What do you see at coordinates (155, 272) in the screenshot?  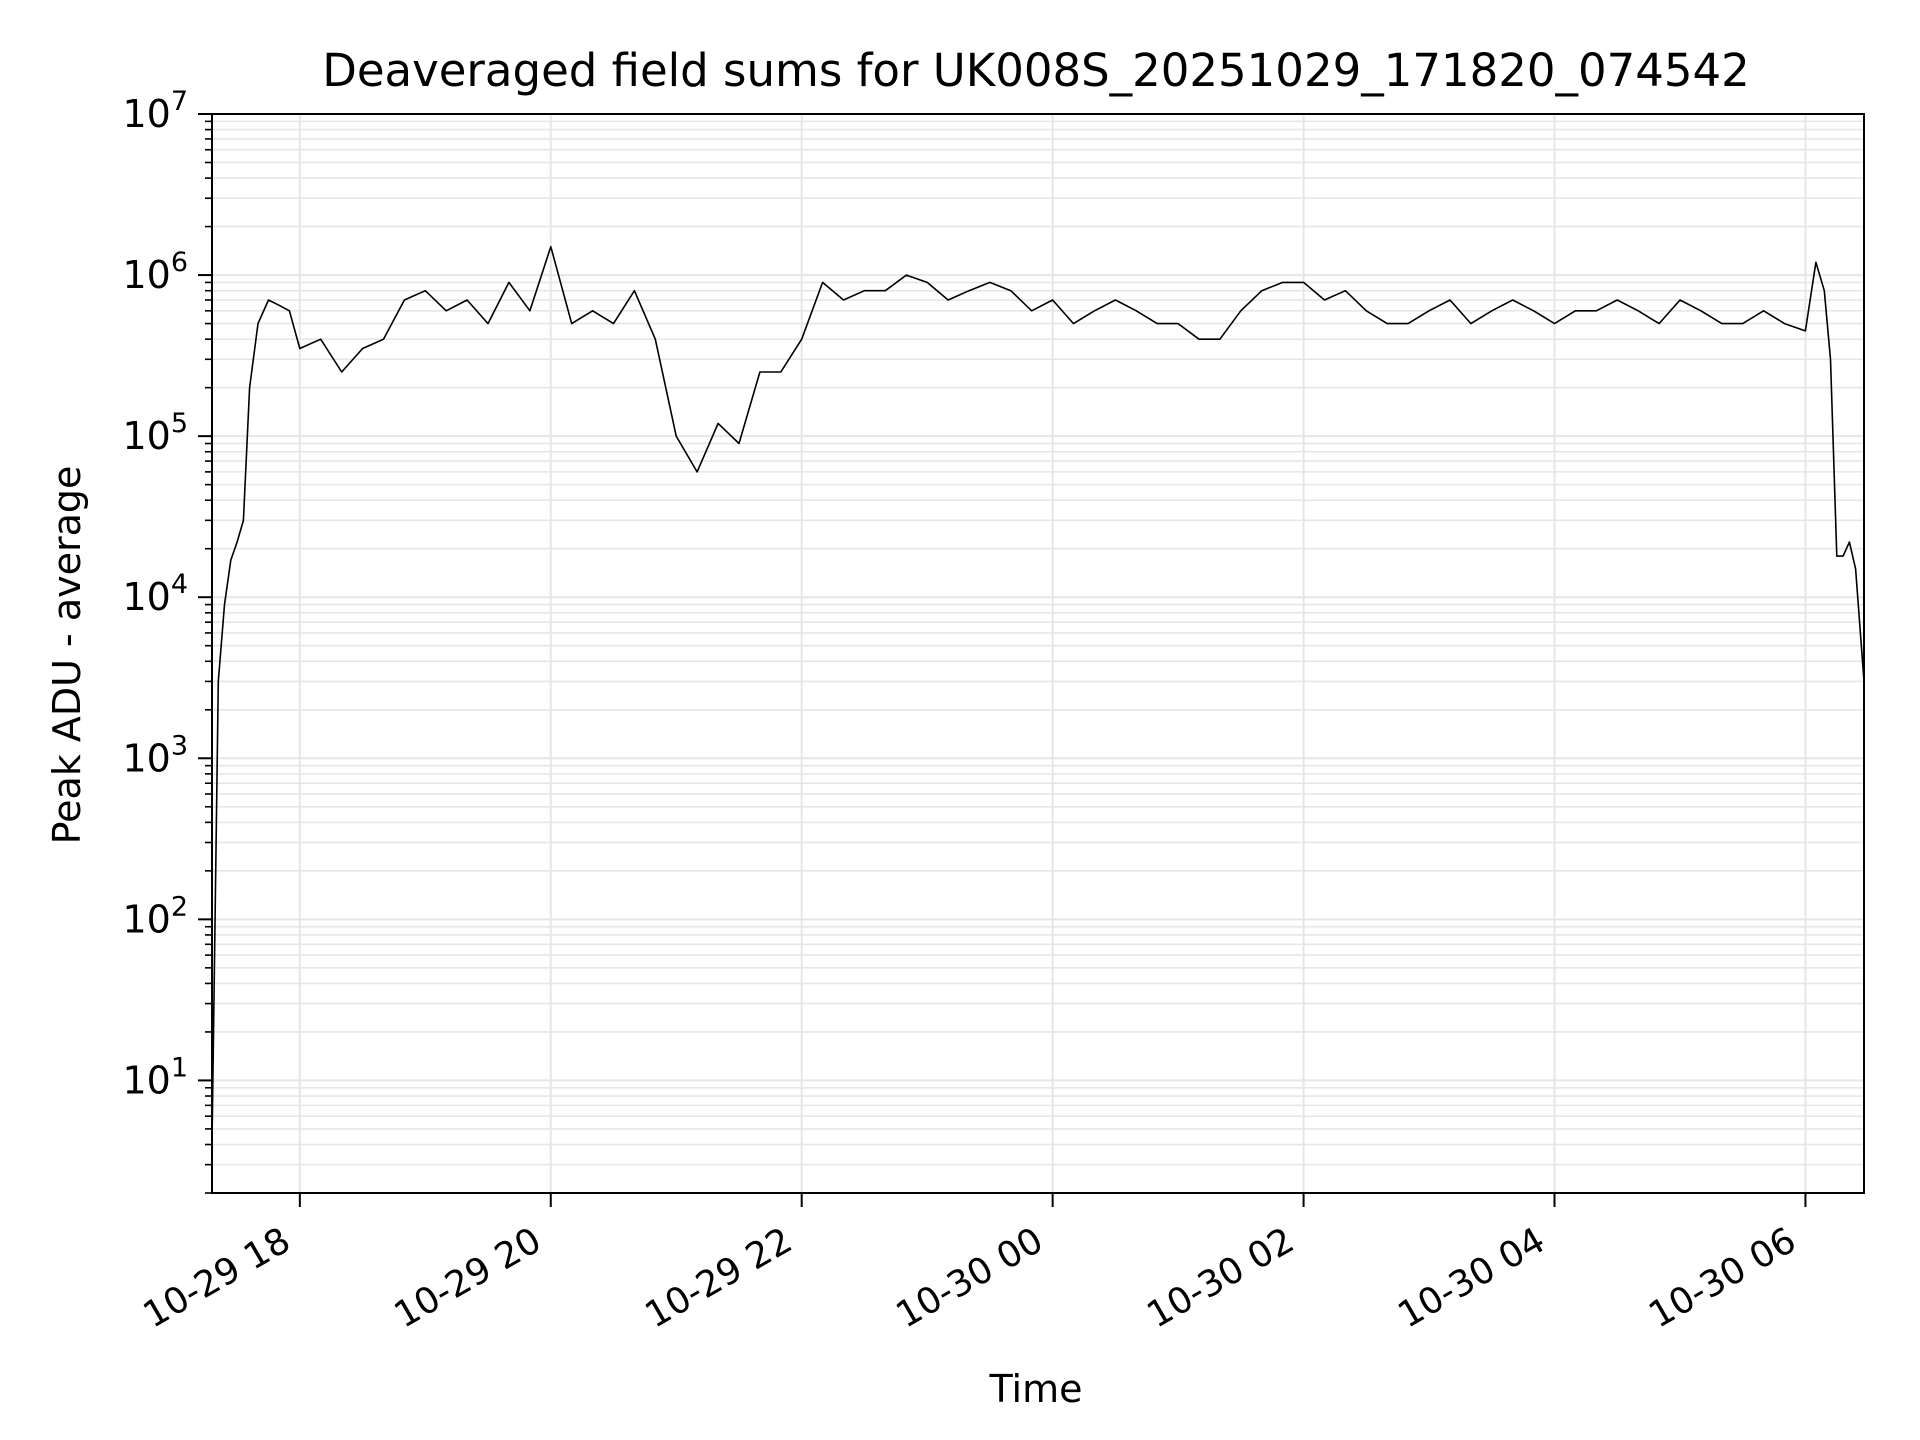 I see `y-tick-label: 106` at bounding box center [155, 272].